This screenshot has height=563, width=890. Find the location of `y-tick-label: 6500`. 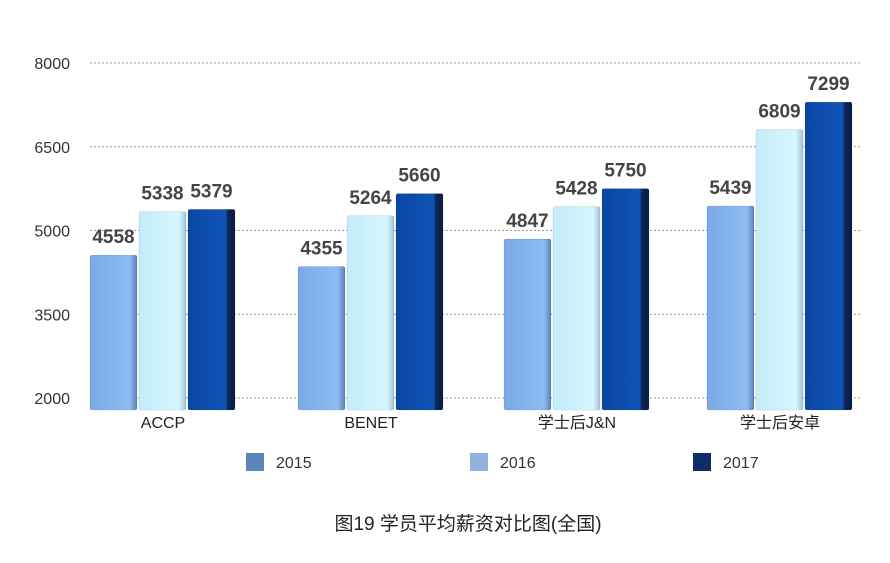

y-tick-label: 6500 is located at coordinates (52, 148).